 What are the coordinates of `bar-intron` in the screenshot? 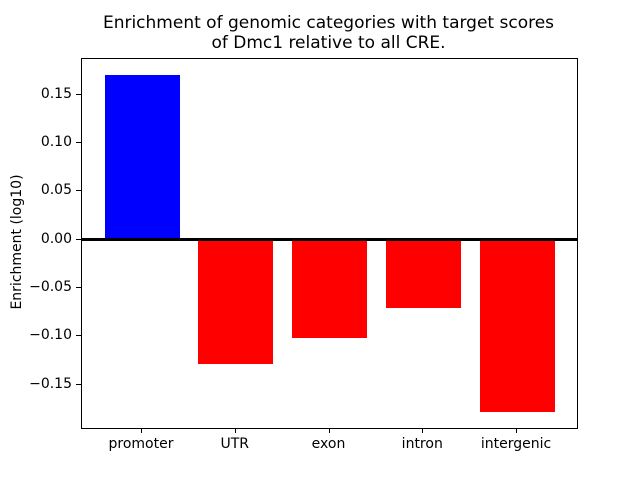 It's located at (423, 274).